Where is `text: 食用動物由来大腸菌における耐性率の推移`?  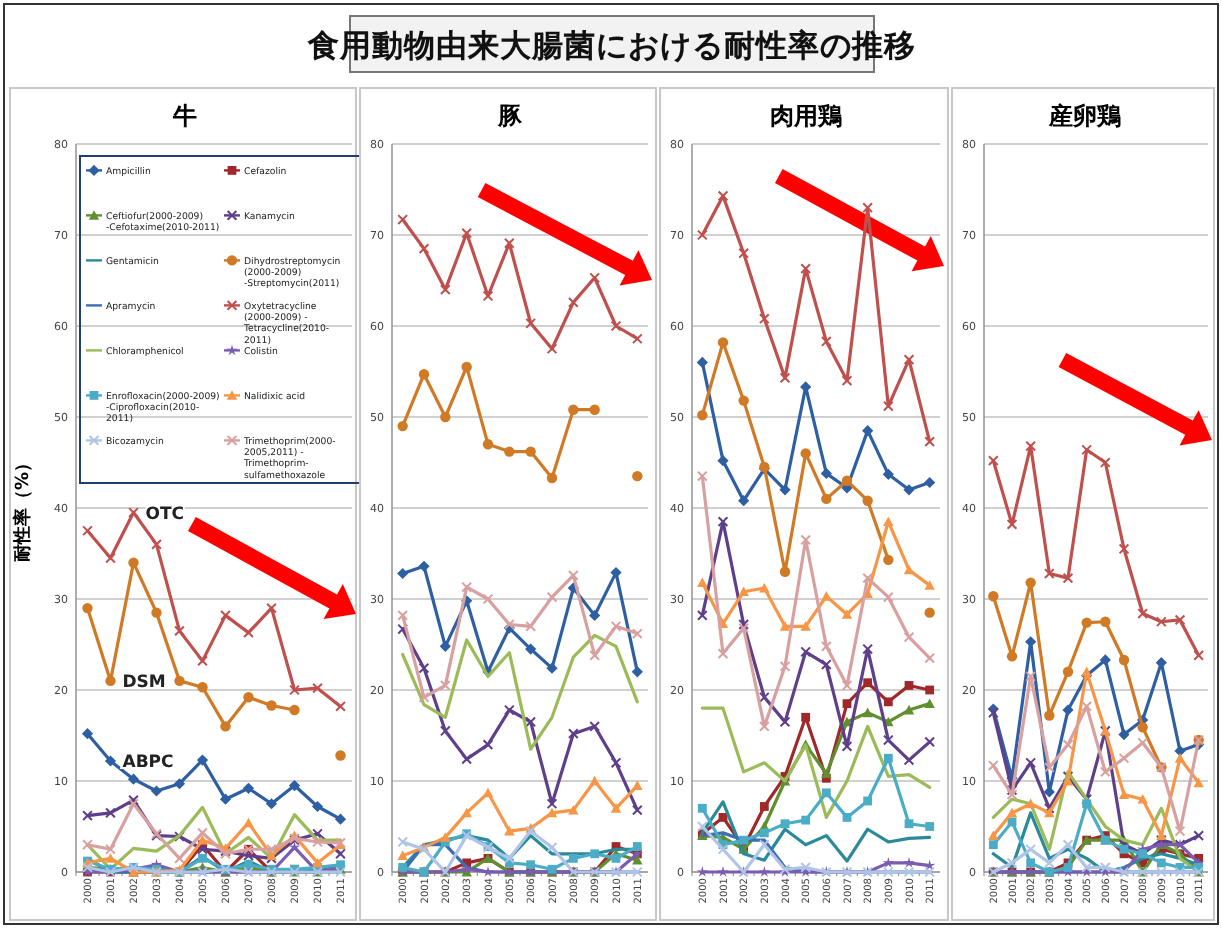
text: 食用動物由来大腸菌における耐性率の推移 is located at coordinates (611, 46).